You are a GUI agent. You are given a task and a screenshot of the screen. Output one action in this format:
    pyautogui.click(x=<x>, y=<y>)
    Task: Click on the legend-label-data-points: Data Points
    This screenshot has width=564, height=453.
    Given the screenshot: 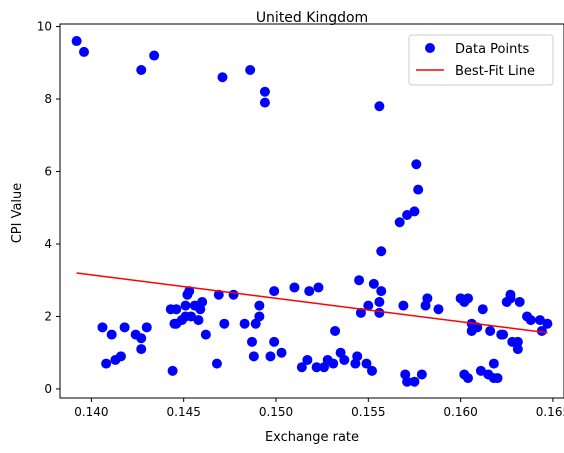 What is the action you would take?
    pyautogui.click(x=492, y=49)
    